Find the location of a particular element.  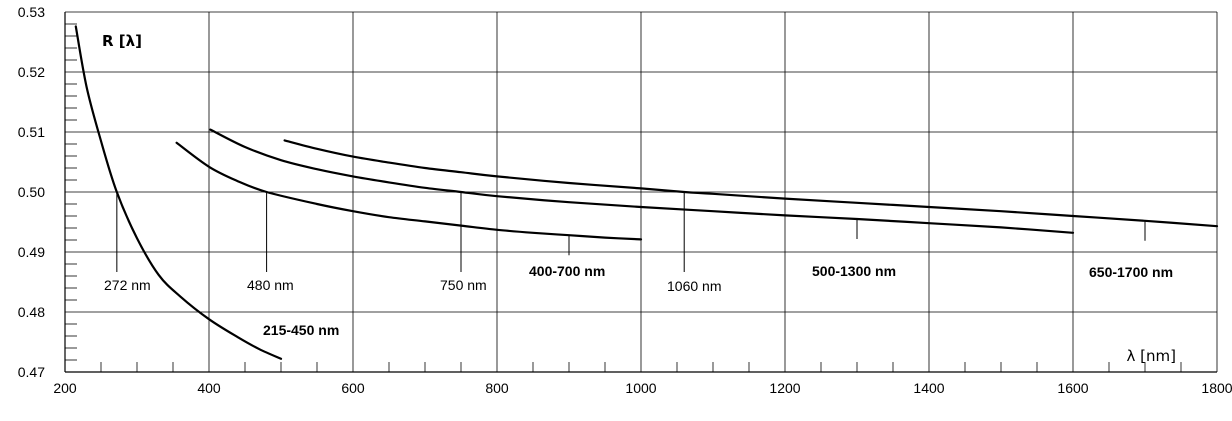

x-tick-label-3: 800 is located at coordinates (497, 388).